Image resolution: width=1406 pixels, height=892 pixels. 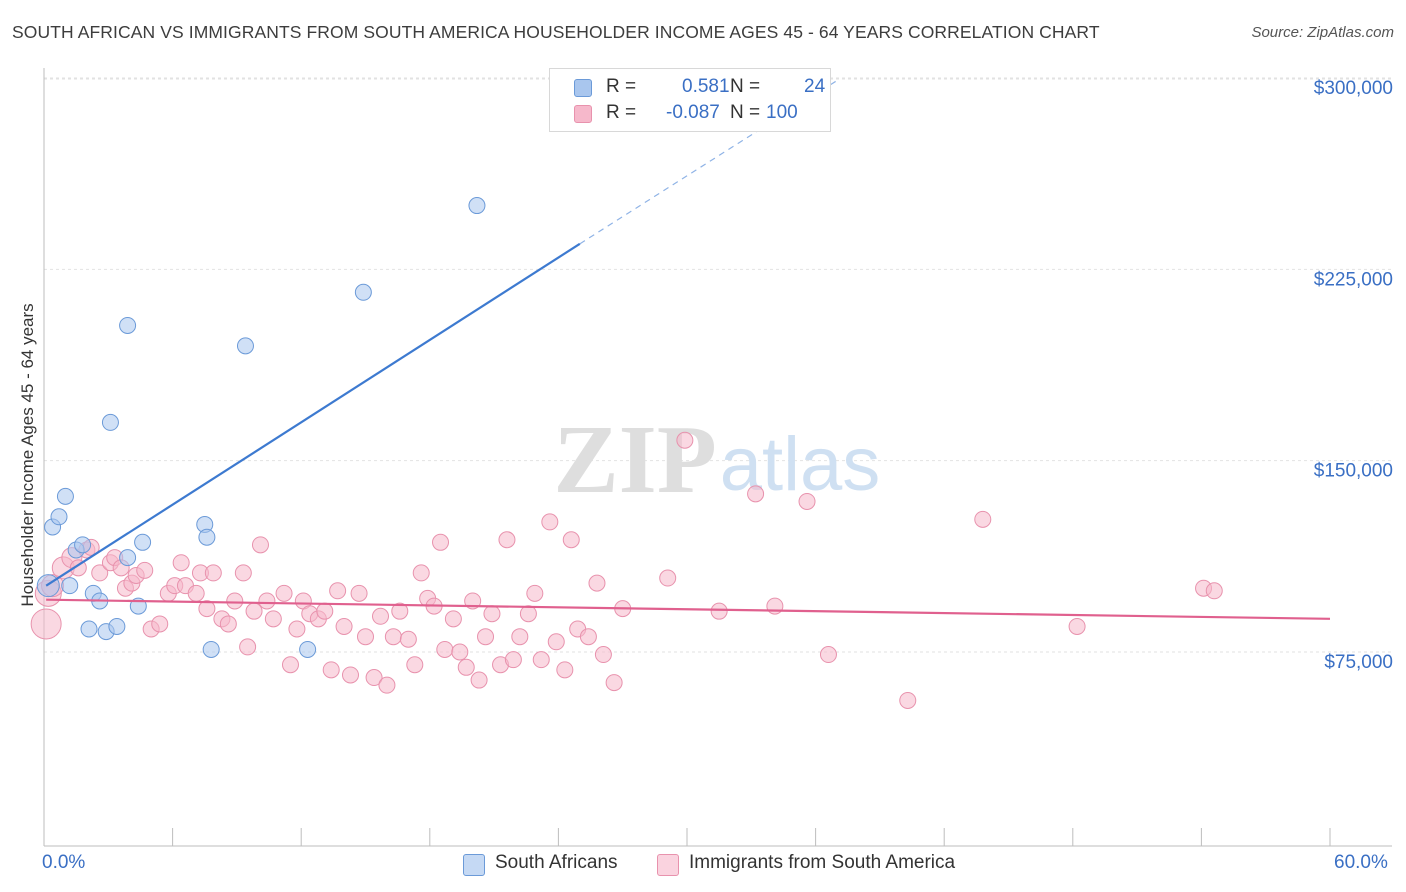 What do you see at coordinates (706, 86) in the screenshot?
I see `legend-r-value: 0.581` at bounding box center [706, 86].